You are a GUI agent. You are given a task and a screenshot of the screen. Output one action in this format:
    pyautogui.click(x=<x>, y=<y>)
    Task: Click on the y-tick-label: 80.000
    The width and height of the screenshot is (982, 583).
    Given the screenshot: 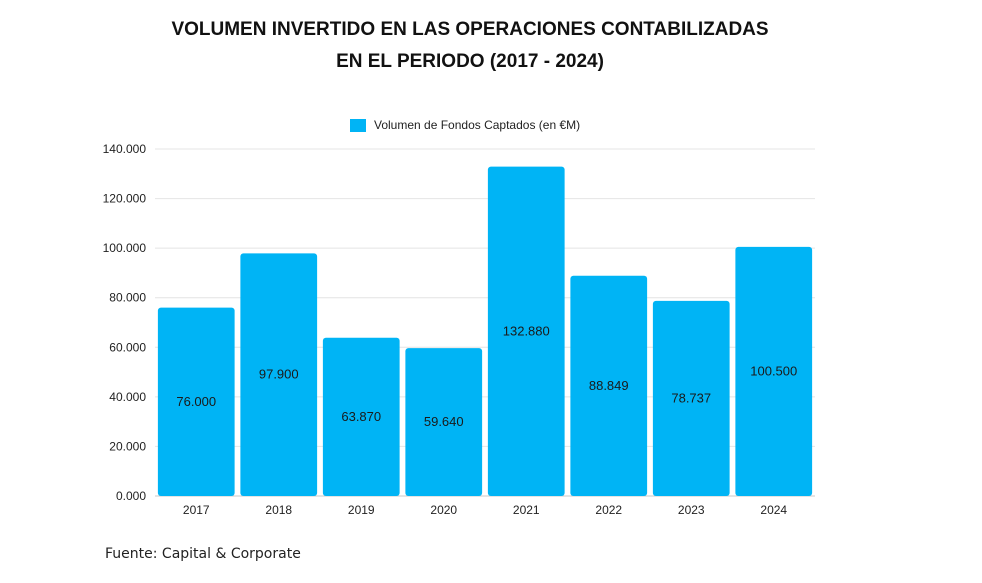 What is the action you would take?
    pyautogui.click(x=127, y=298)
    